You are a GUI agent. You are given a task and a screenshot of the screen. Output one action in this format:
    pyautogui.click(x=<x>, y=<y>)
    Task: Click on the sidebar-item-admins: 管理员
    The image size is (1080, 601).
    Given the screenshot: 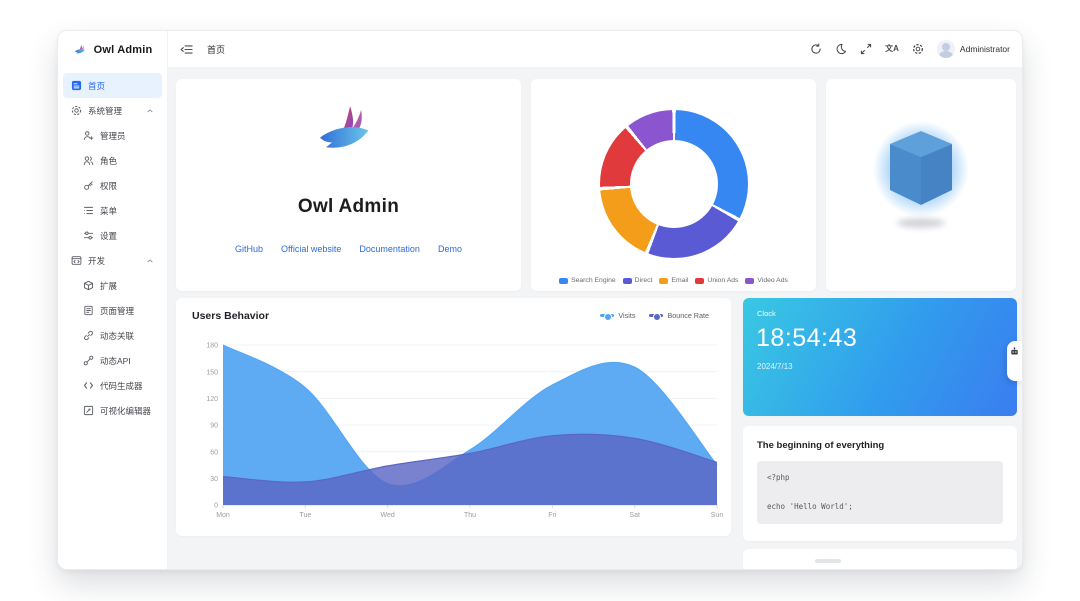 What is the action you would take?
    pyautogui.click(x=112, y=135)
    